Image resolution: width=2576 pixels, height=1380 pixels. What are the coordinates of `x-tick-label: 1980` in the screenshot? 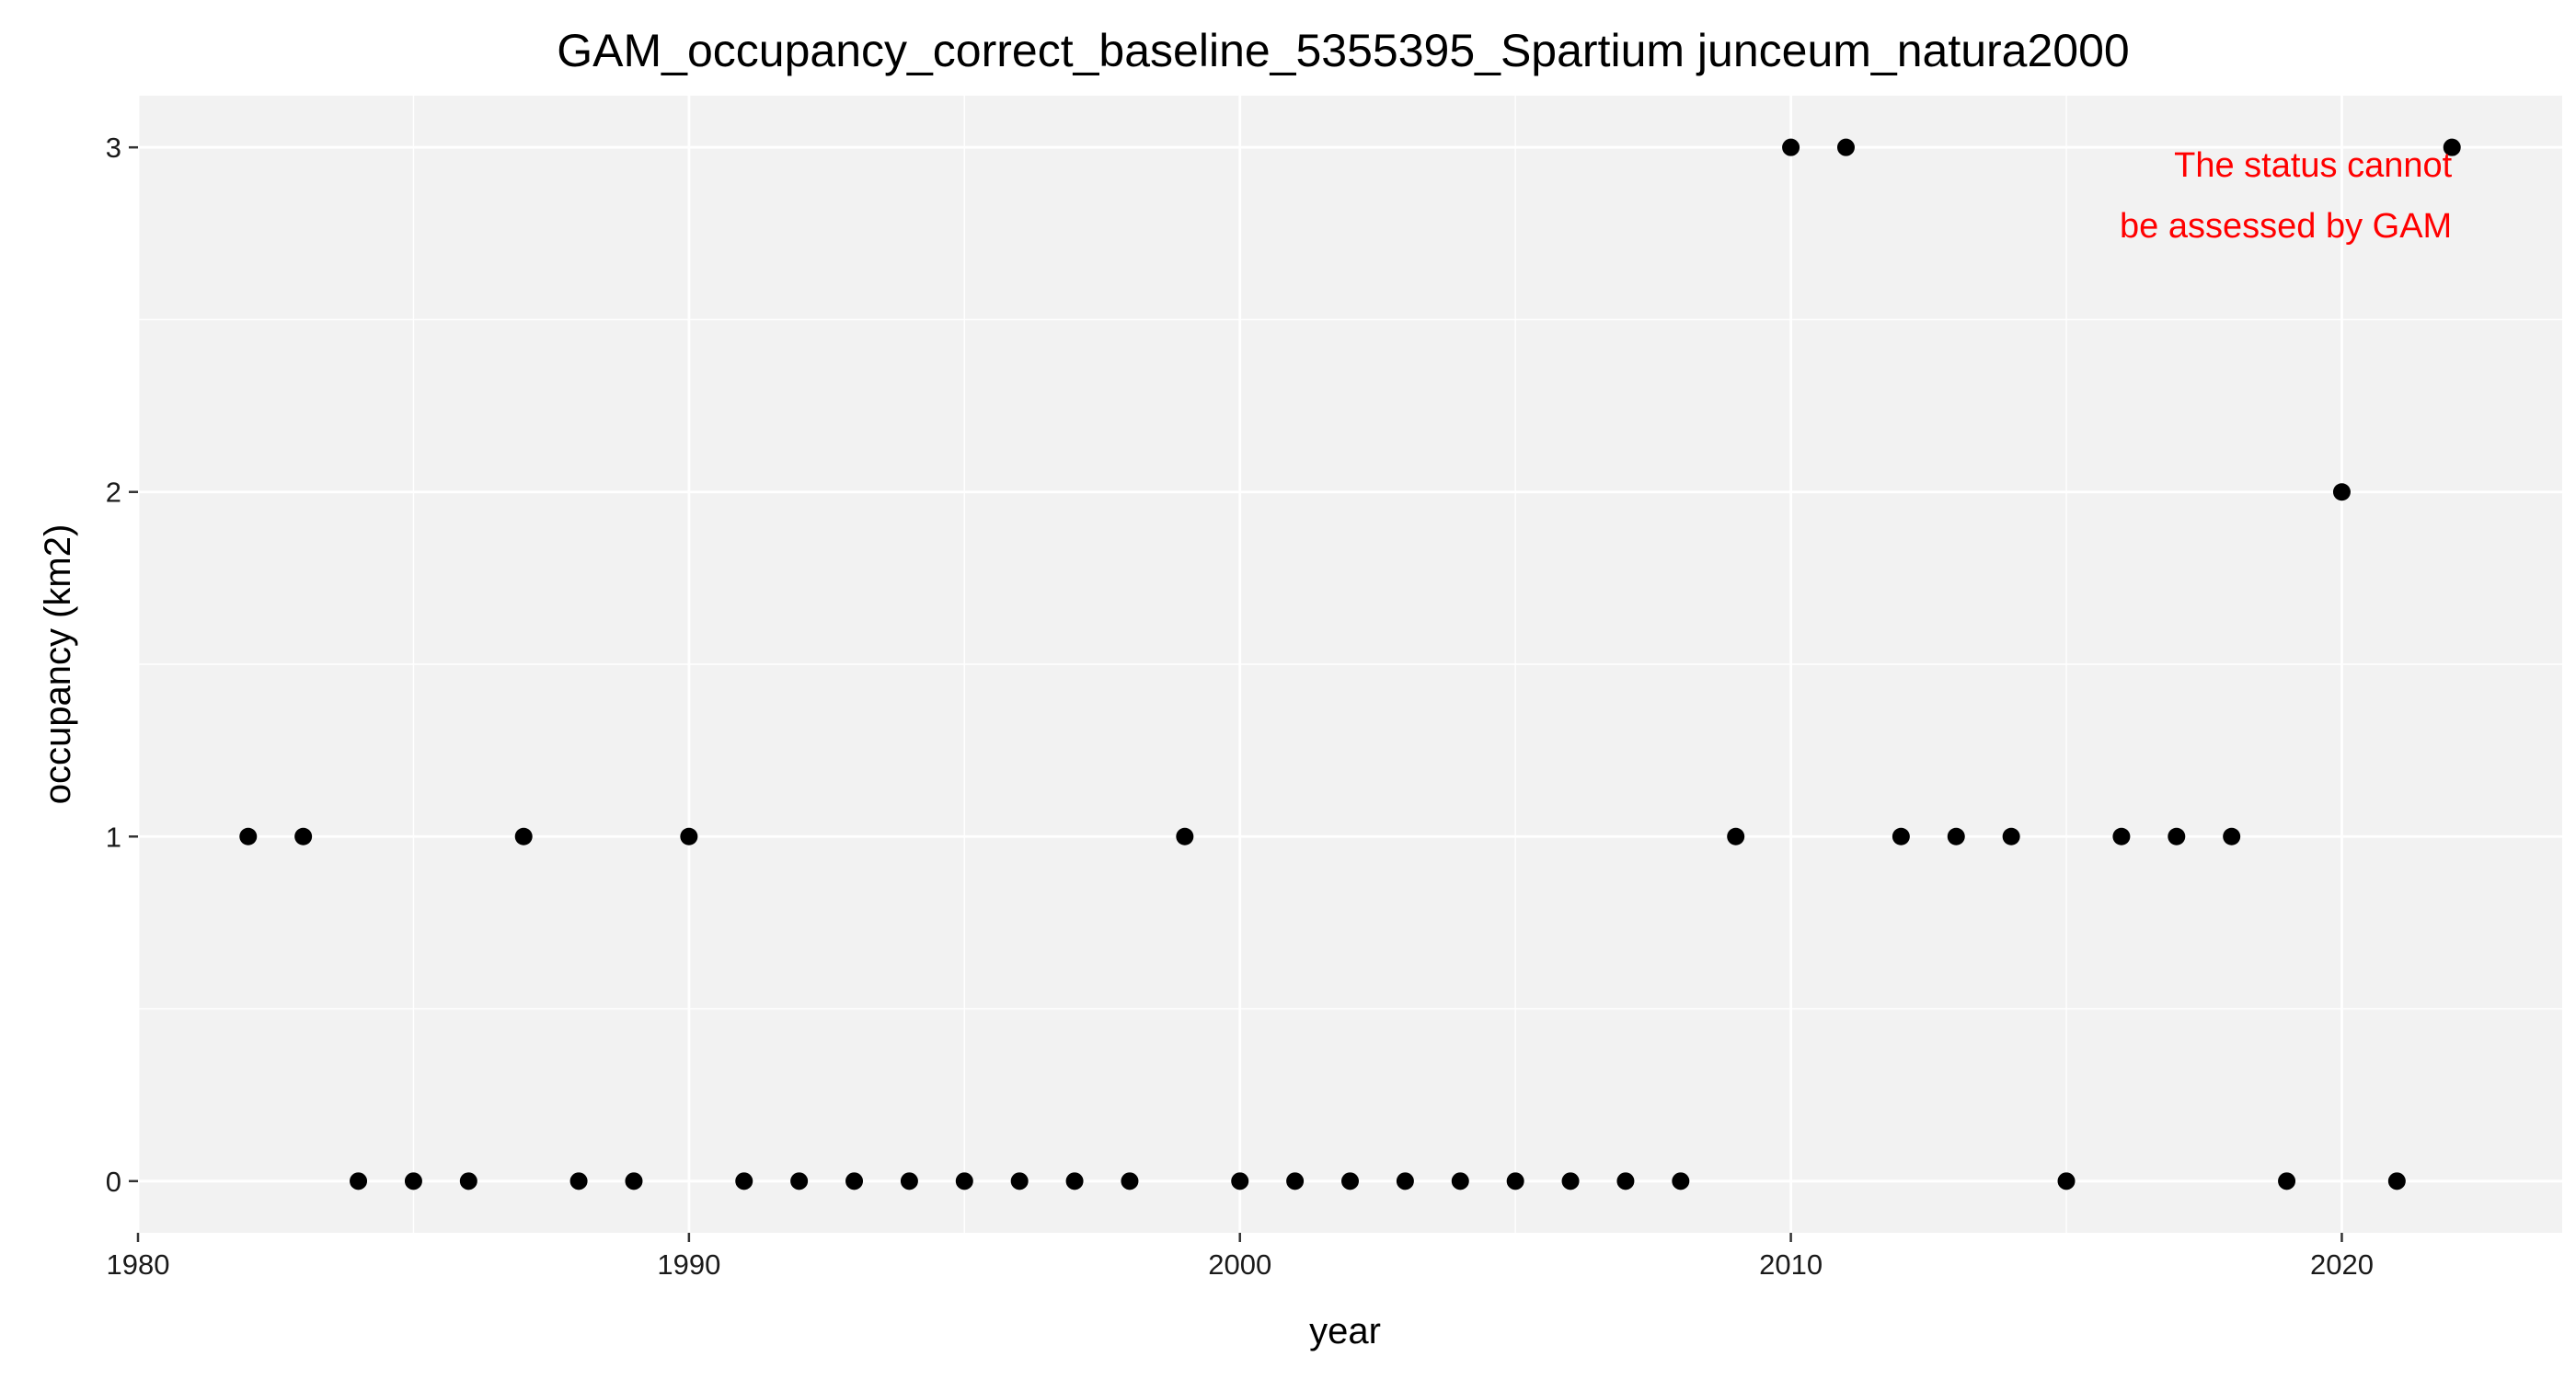 It's located at (138, 1264).